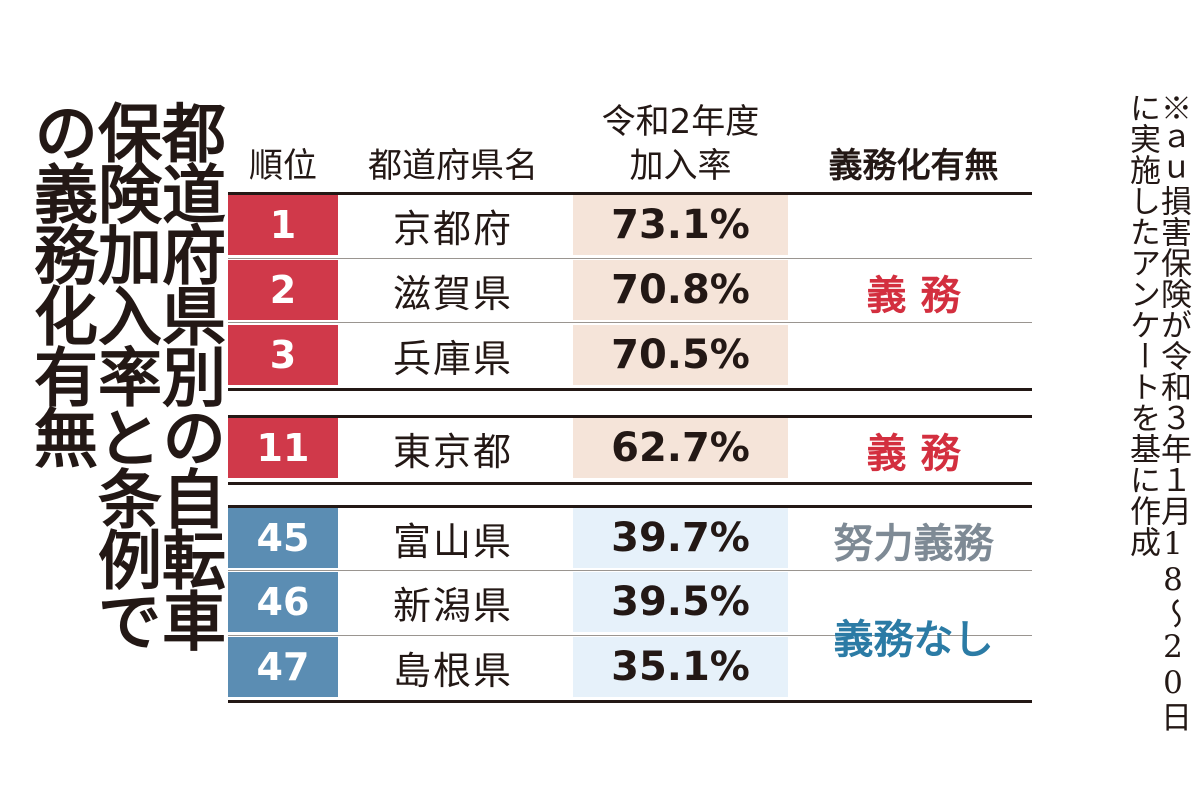  I want to click on obligation-label-group2: 義 務, so click(913, 454).